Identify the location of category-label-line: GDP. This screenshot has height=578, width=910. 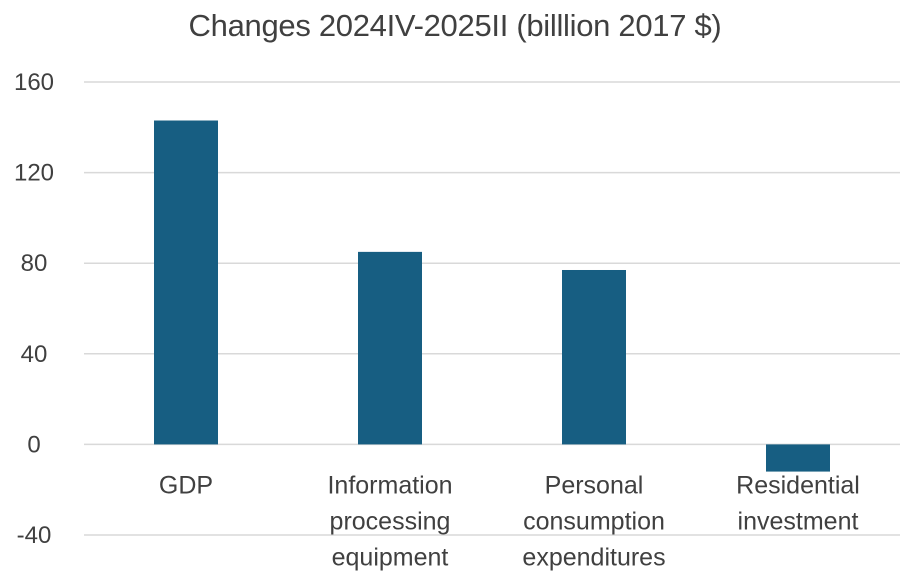
(186, 485).